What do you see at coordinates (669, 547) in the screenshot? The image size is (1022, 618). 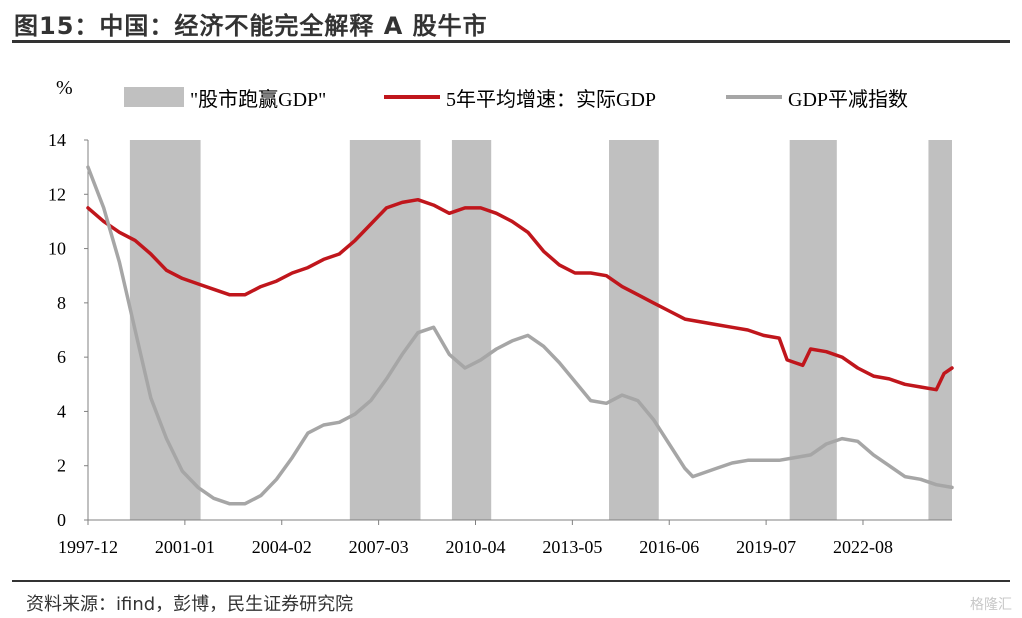 I see `x-tick-label: 2016-06` at bounding box center [669, 547].